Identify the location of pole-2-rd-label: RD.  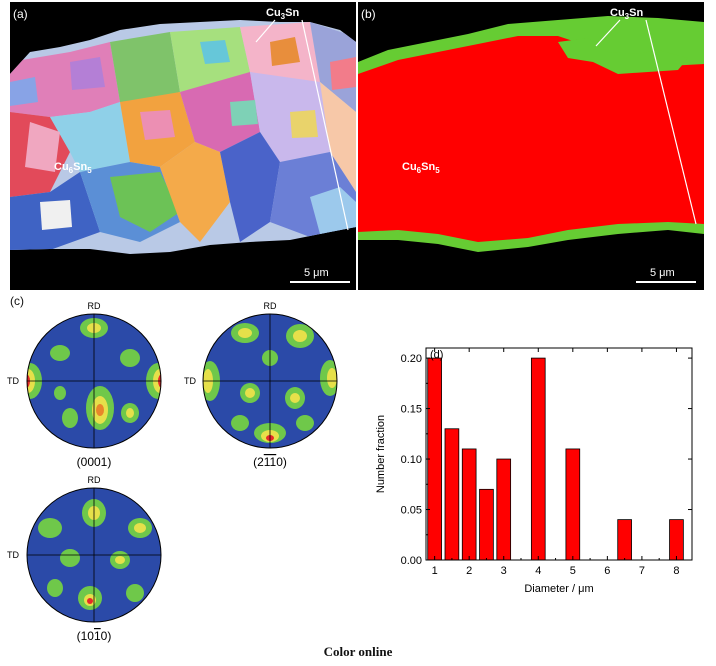
(270, 306).